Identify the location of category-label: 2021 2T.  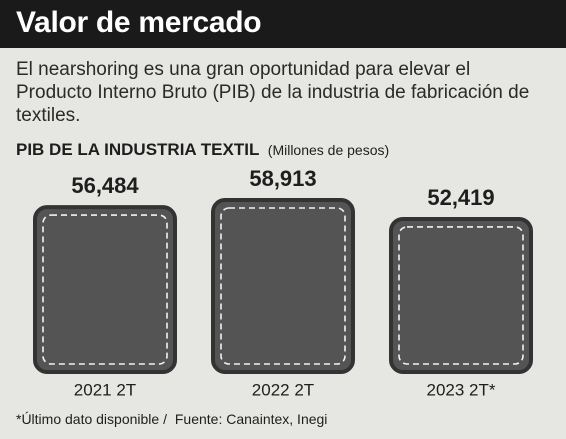
(105, 389).